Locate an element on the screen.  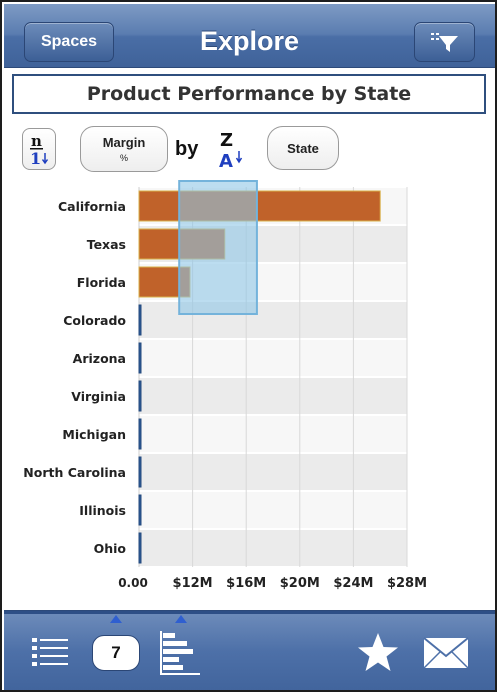
chart-type-indicator-icon is located at coordinates (181, 619).